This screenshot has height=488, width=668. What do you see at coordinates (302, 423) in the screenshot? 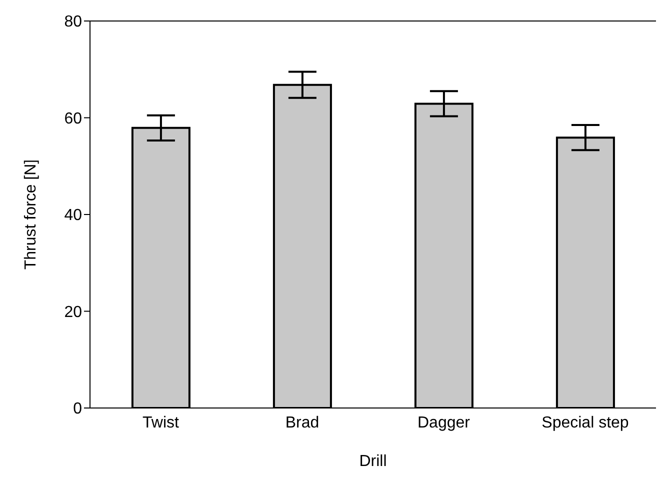
I see `x-tick-label: Brad` at bounding box center [302, 423].